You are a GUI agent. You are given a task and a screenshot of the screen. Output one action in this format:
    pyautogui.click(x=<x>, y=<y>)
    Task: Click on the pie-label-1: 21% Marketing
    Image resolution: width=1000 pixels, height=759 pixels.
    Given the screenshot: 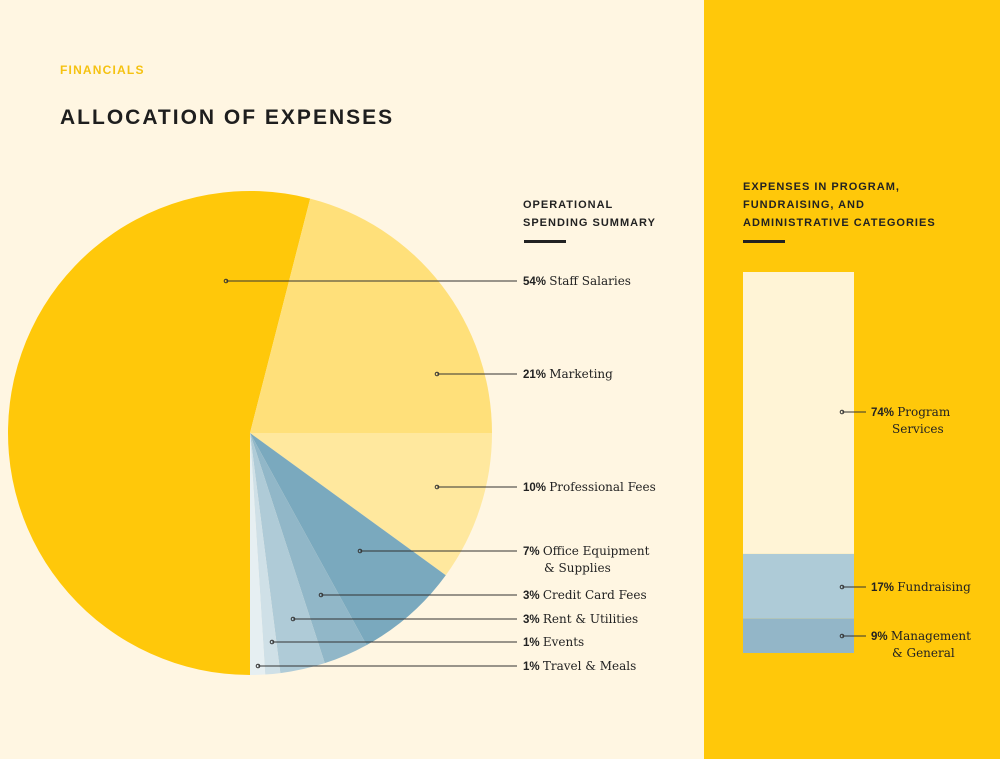 What is the action you would take?
    pyautogui.click(x=568, y=374)
    